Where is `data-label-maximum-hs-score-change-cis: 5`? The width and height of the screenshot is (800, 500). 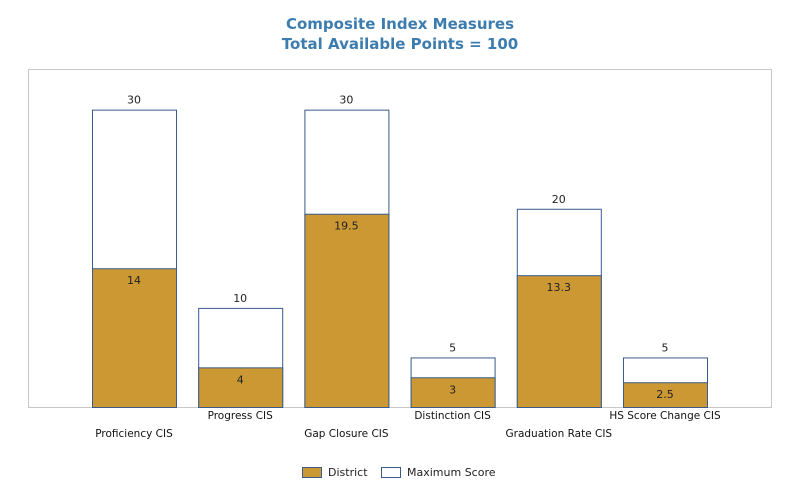
data-label-maximum-hs-score-change-cis: 5 is located at coordinates (665, 347).